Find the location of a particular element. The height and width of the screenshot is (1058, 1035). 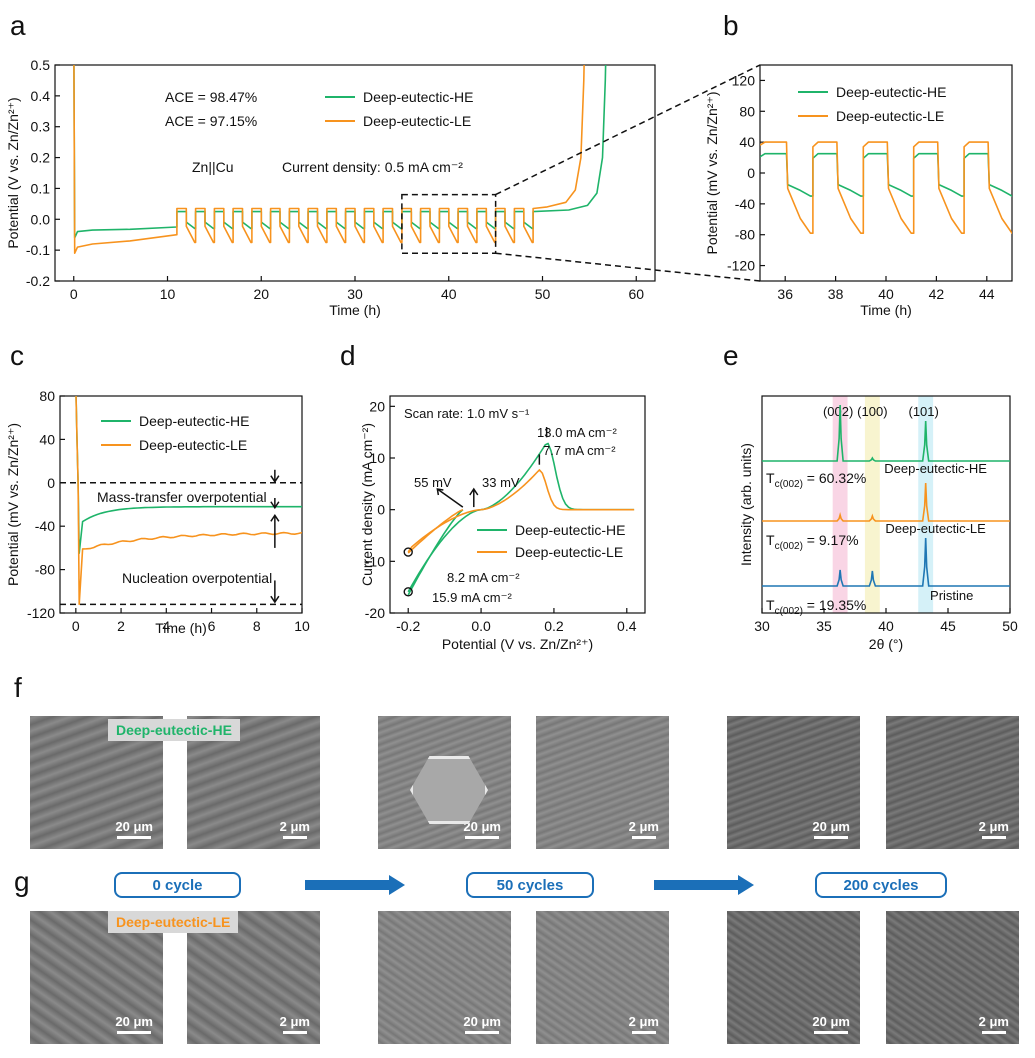

plot-frame-c is located at coordinates (181, 504).